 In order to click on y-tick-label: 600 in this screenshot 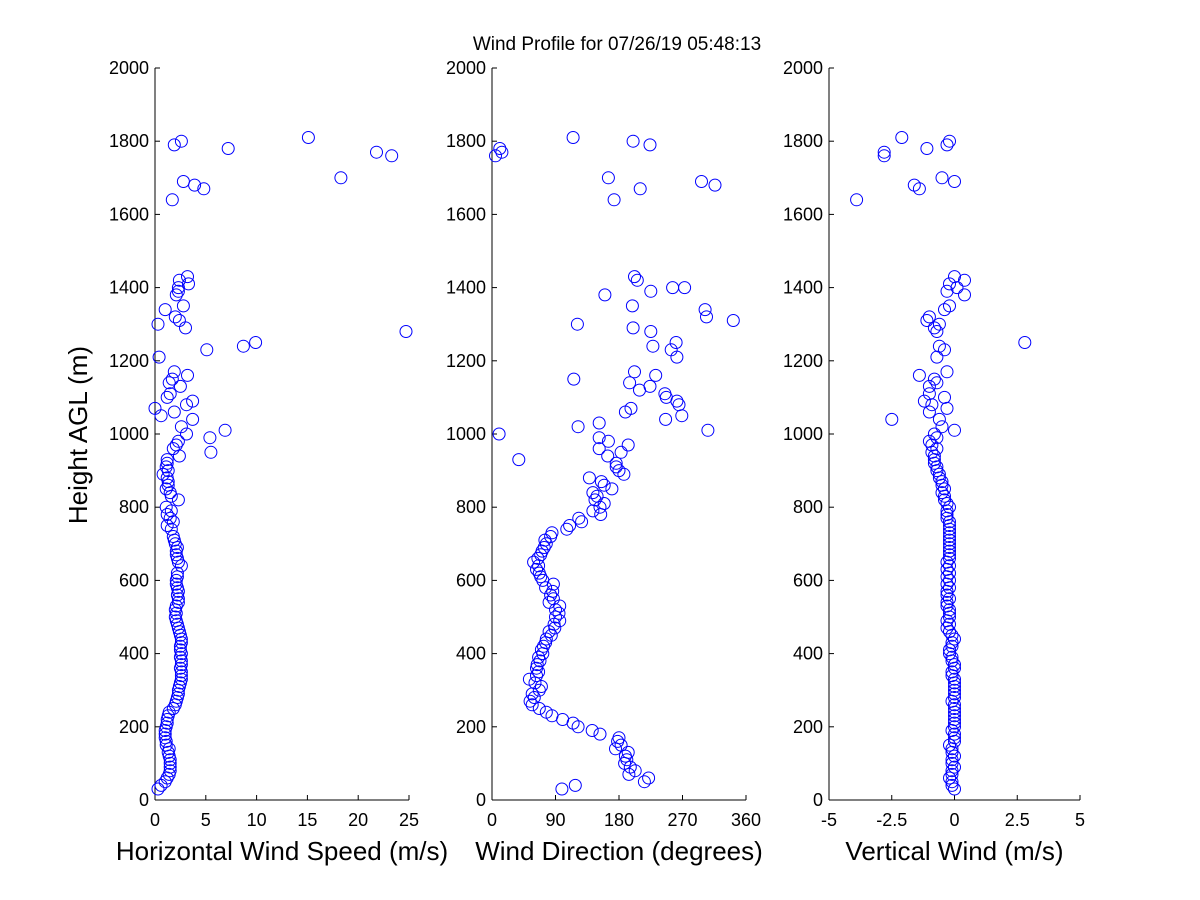, I will do `click(134, 580)`.